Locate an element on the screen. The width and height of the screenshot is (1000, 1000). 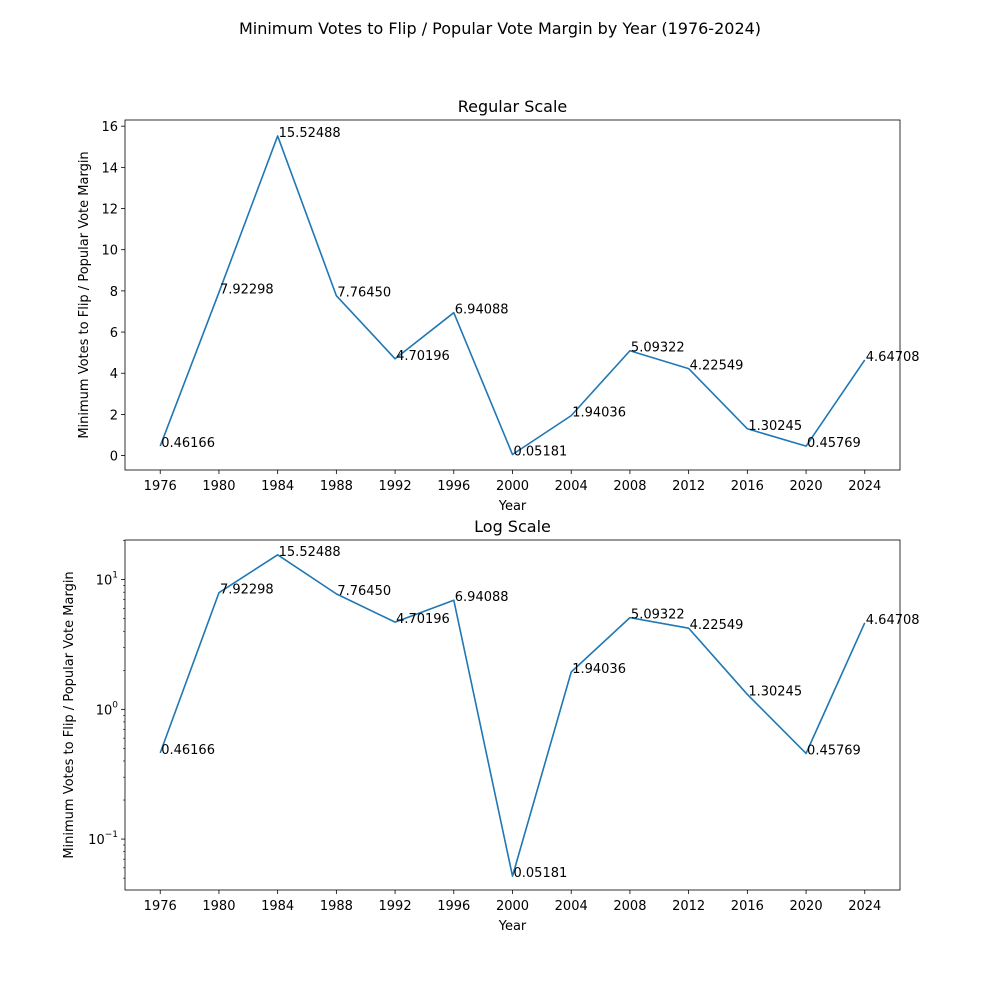
y-tick-label: 12 is located at coordinates (109, 210).